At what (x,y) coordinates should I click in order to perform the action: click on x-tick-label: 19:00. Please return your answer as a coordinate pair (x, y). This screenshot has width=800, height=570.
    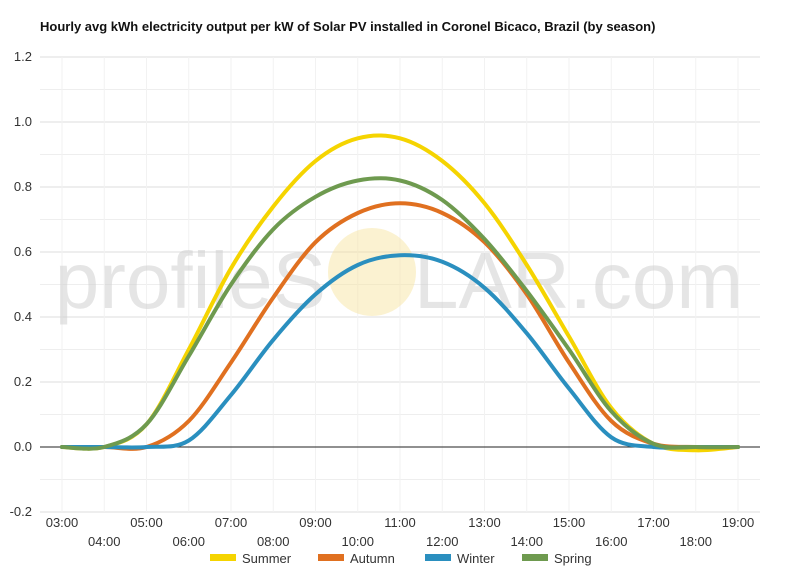
    Looking at the image, I should click on (738, 522).